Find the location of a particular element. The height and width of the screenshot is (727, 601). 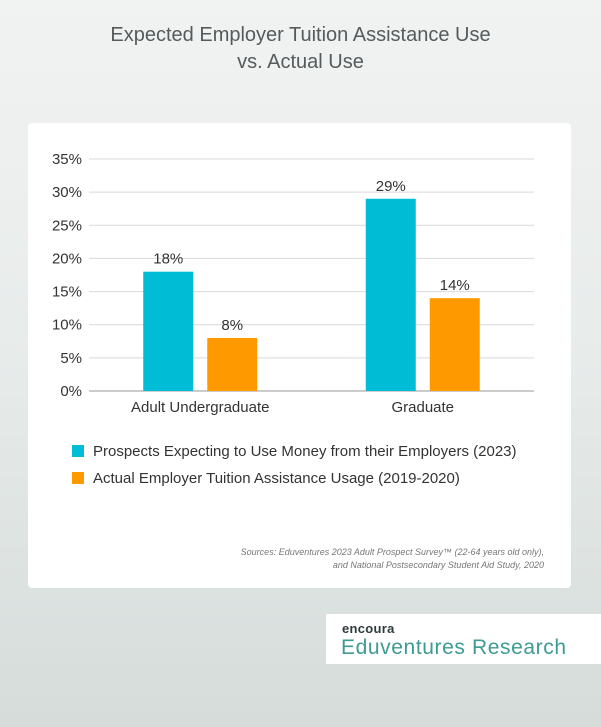

bar-data-label: 29% is located at coordinates (391, 186).